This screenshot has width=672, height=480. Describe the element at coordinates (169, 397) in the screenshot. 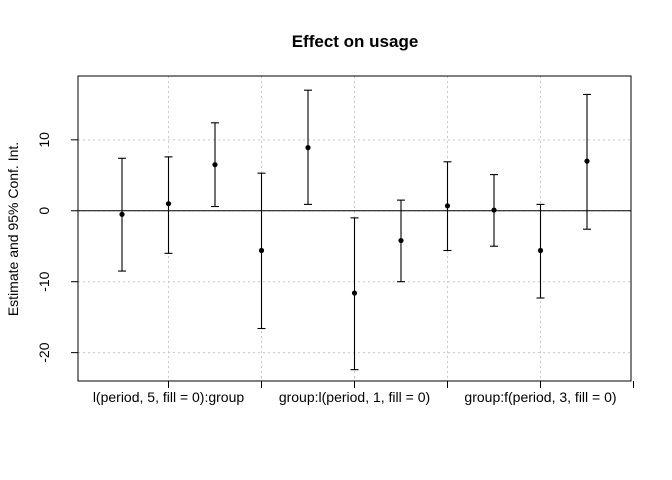

I see `x-tick-label: l(period, 5, fill = 0):group` at that location.